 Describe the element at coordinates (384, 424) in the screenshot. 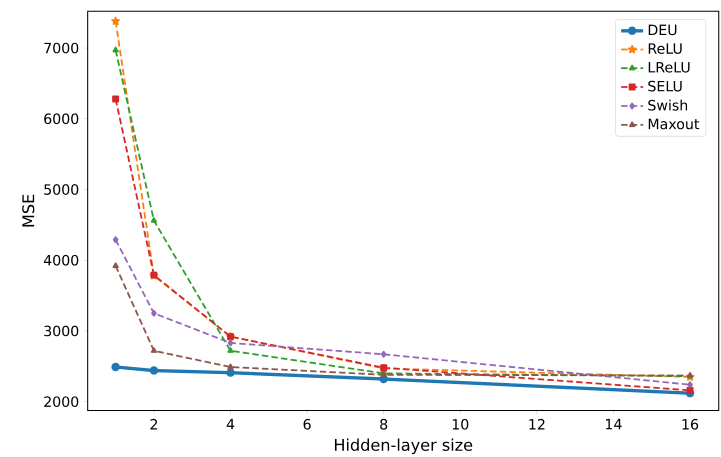

I see `x-tick-label: 8` at that location.